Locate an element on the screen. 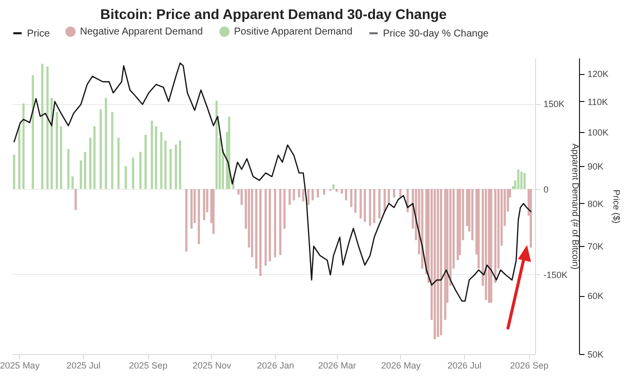  legend-label: Price 30-day % Change is located at coordinates (436, 34).